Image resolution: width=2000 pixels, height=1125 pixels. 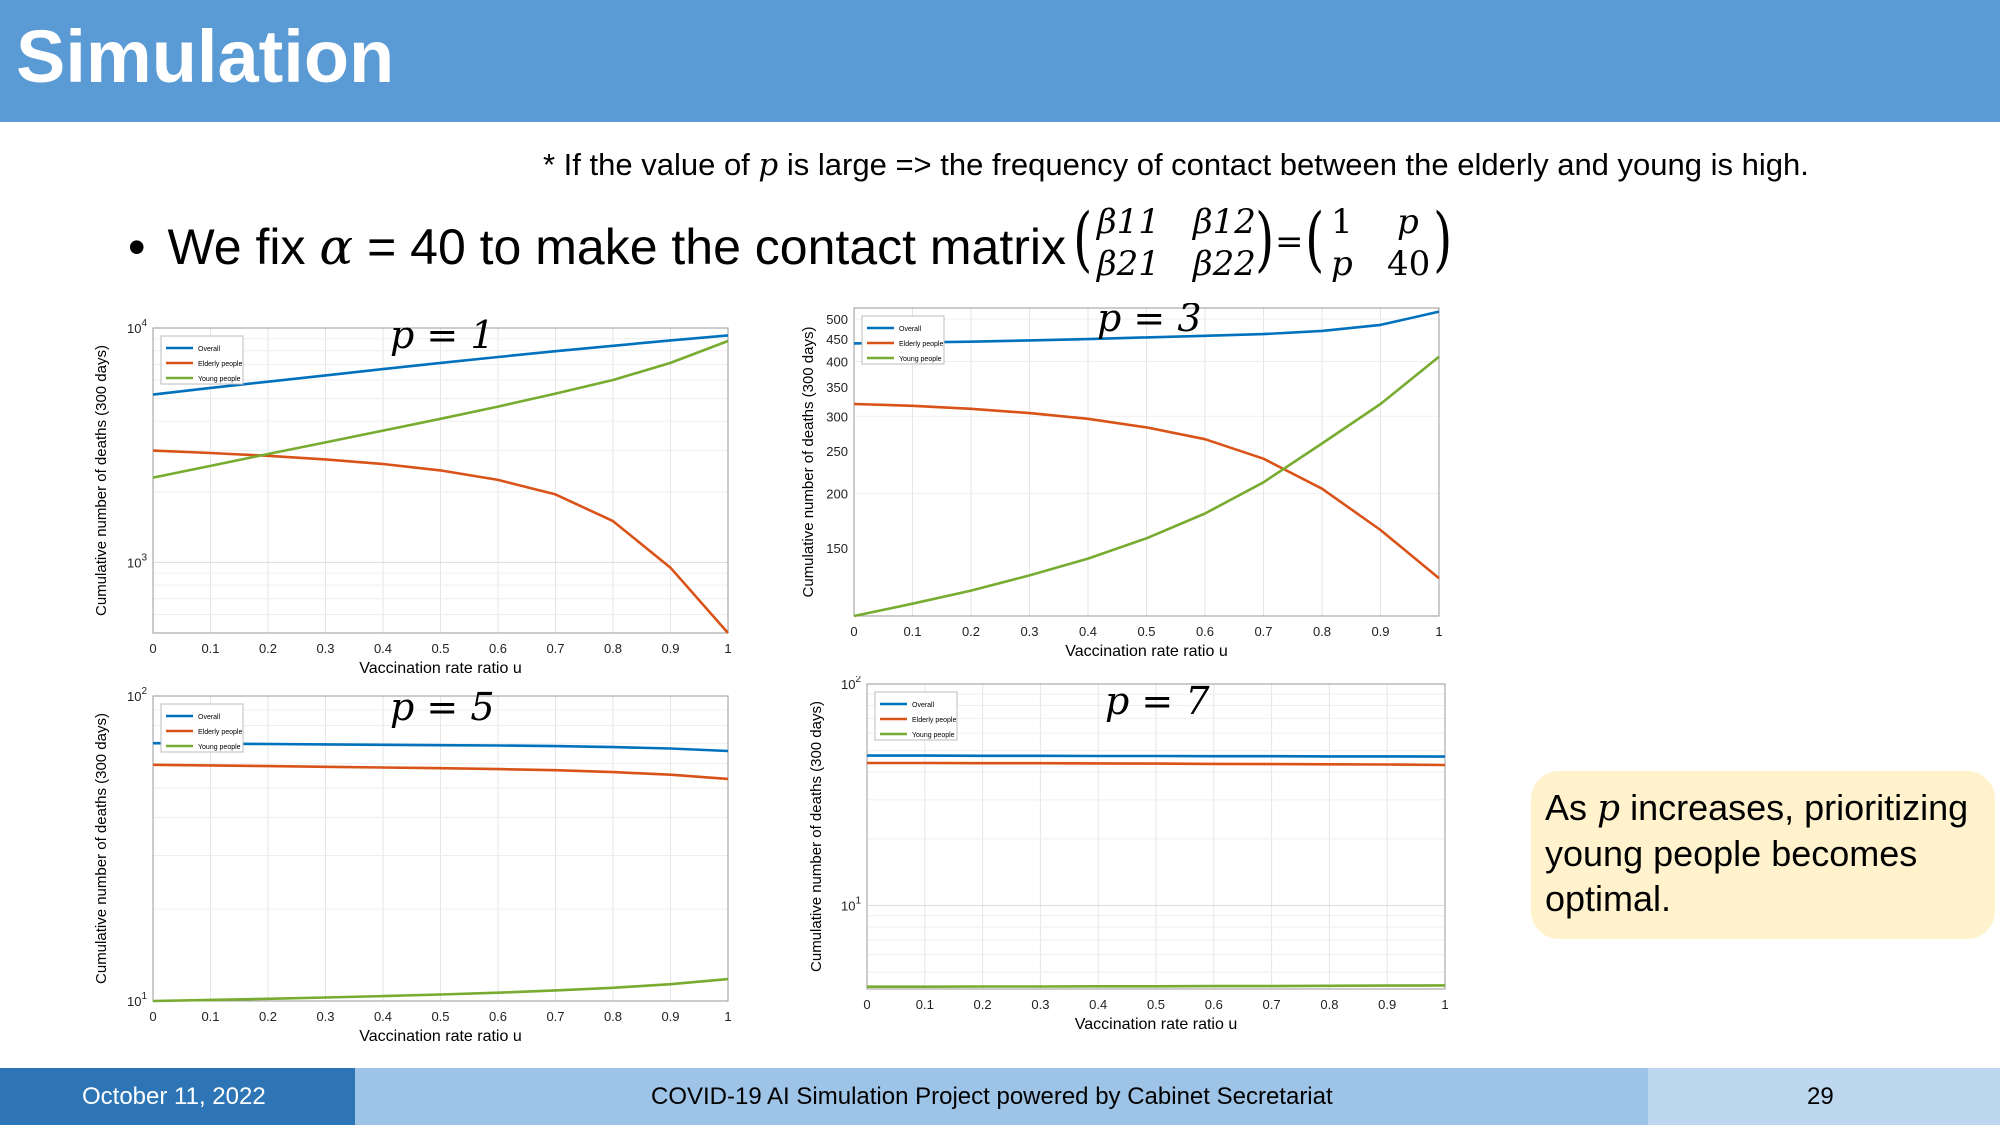 What do you see at coordinates (921, 344) in the screenshot?
I see `legend-label: Elderly people` at bounding box center [921, 344].